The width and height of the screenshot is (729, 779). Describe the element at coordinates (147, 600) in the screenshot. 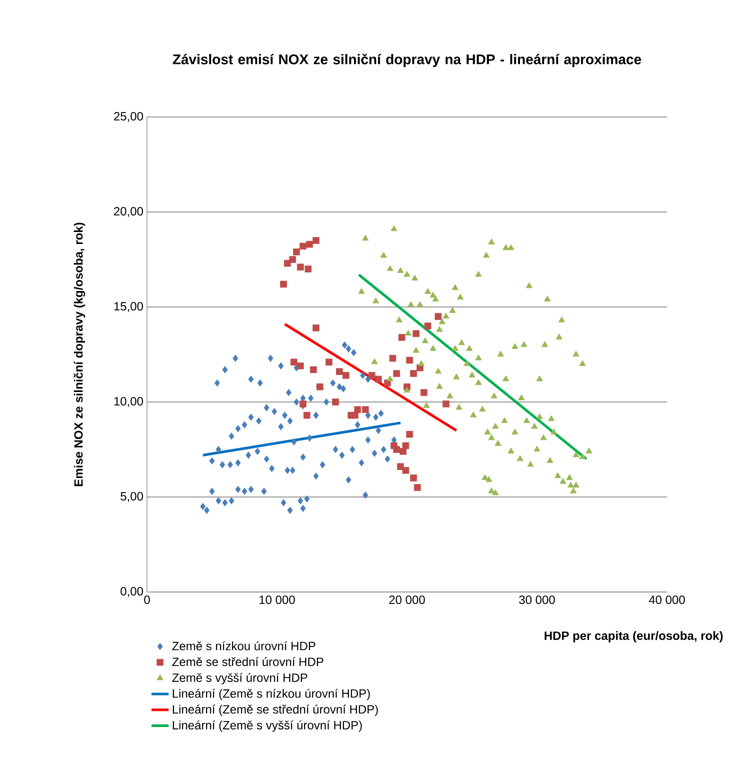

I see `x-tick-label: 0` at that location.